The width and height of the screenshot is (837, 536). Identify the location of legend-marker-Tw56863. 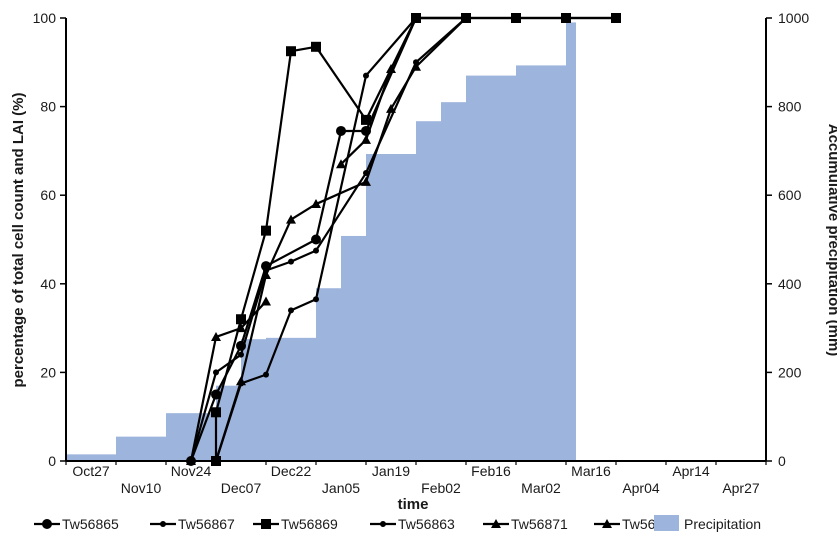
(383, 524).